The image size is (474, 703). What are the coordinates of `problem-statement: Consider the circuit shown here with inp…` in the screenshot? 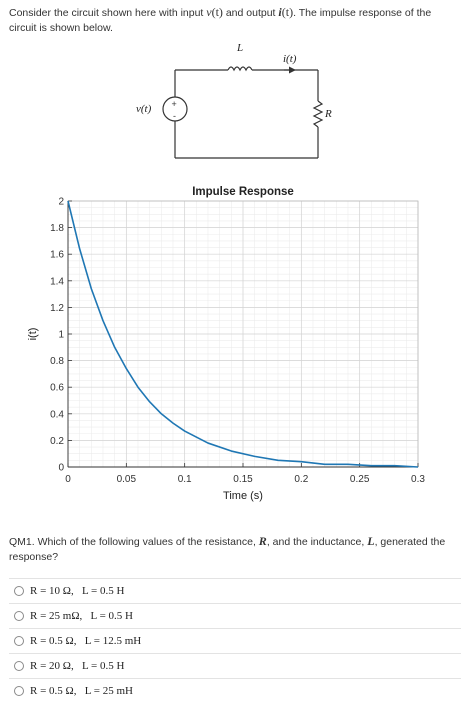 It's located at (234, 20).